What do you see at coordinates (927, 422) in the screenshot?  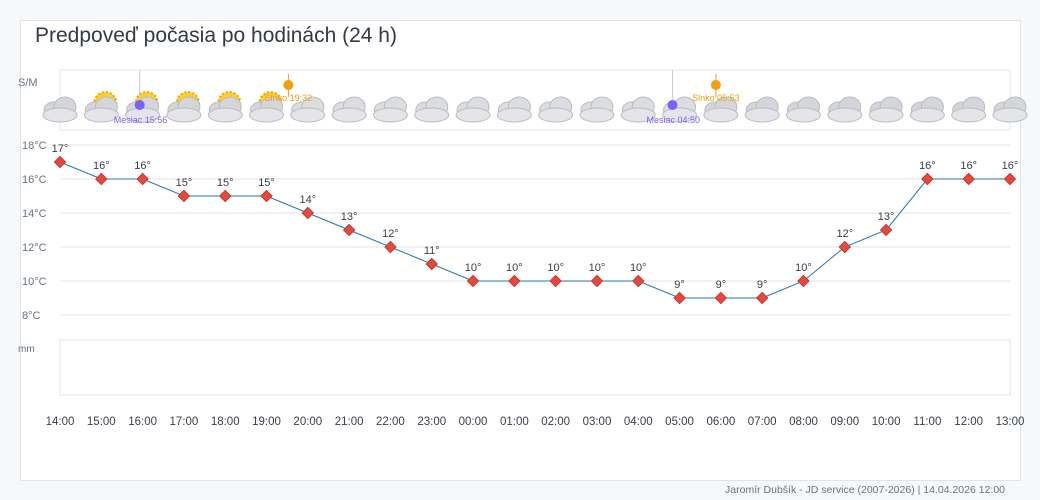 I see `x-tick-label: 11:00` at bounding box center [927, 422].